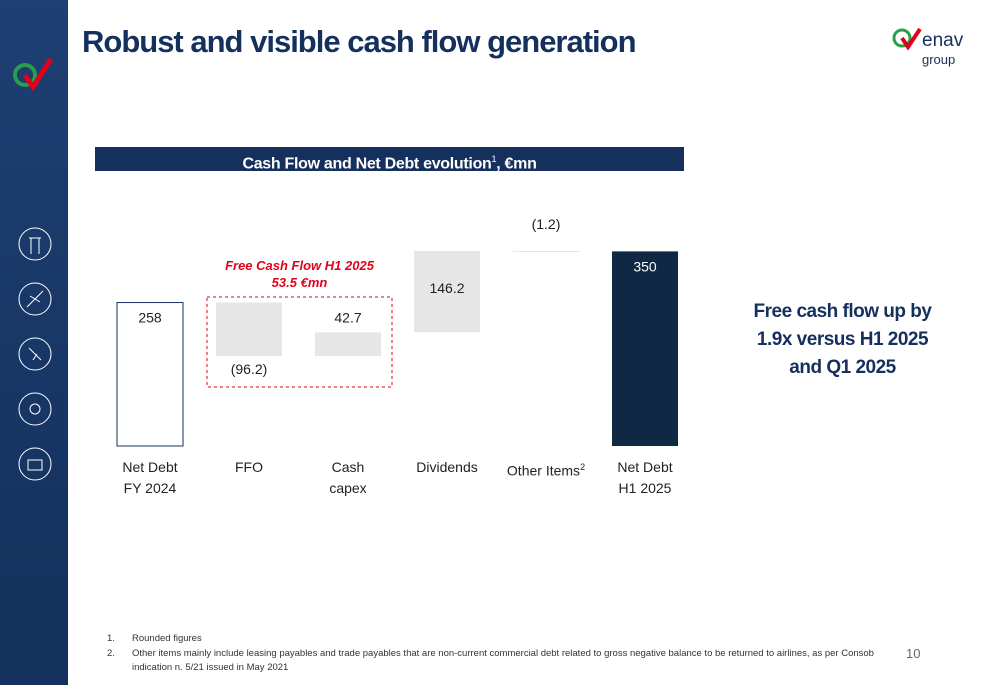 Image resolution: width=1000 pixels, height=685 pixels. I want to click on category-label: Cash capex, so click(348, 478).